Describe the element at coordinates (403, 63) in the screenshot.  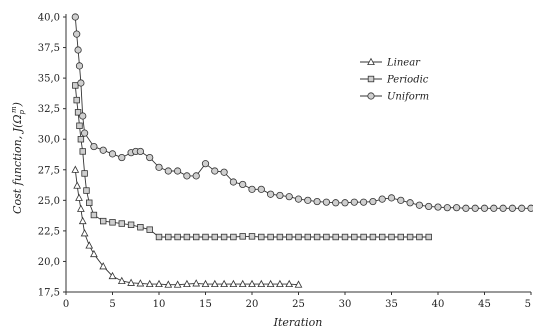
I see `legend-label: Linear` at that location.